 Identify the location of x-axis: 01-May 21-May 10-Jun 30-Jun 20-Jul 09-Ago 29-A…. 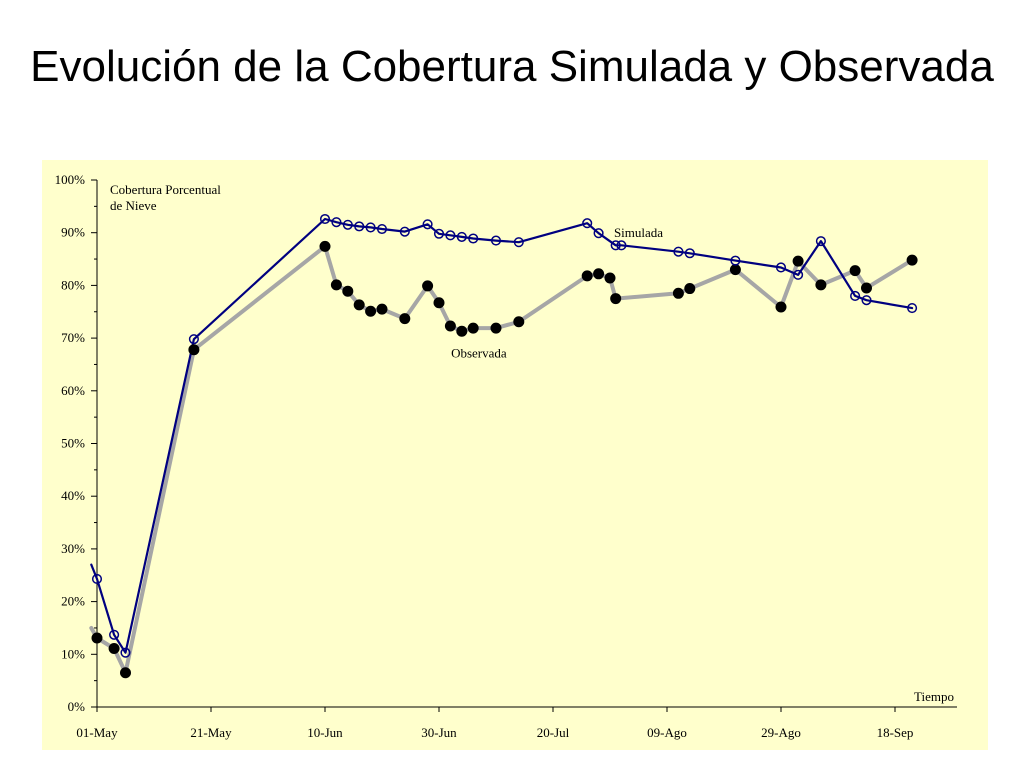
(516, 723).